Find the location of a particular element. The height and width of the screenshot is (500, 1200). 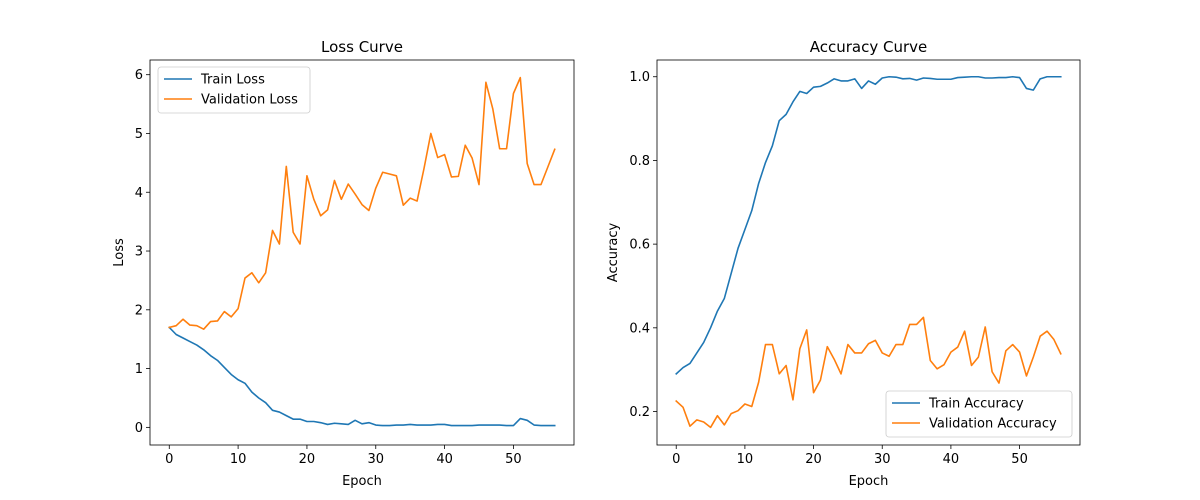

loss-y-tick-label: 3 is located at coordinates (139, 252).